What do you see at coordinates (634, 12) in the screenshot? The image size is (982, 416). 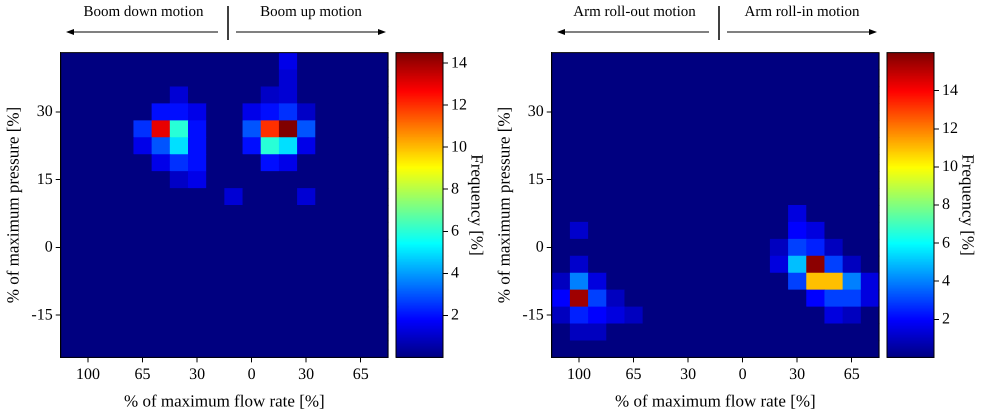 I see `text: Arm roll-out motion` at bounding box center [634, 12].